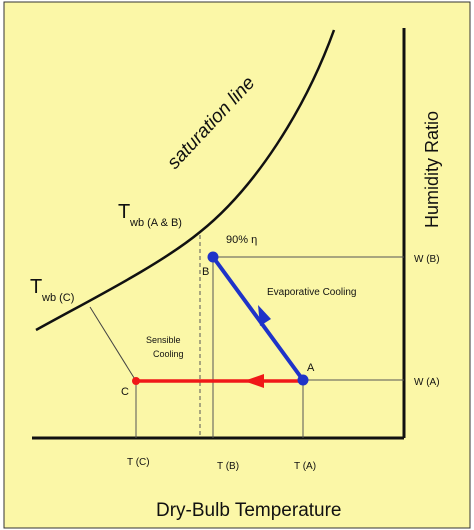 The height and width of the screenshot is (530, 474). I want to click on sensible-label-line1: Sensible, so click(163, 340).